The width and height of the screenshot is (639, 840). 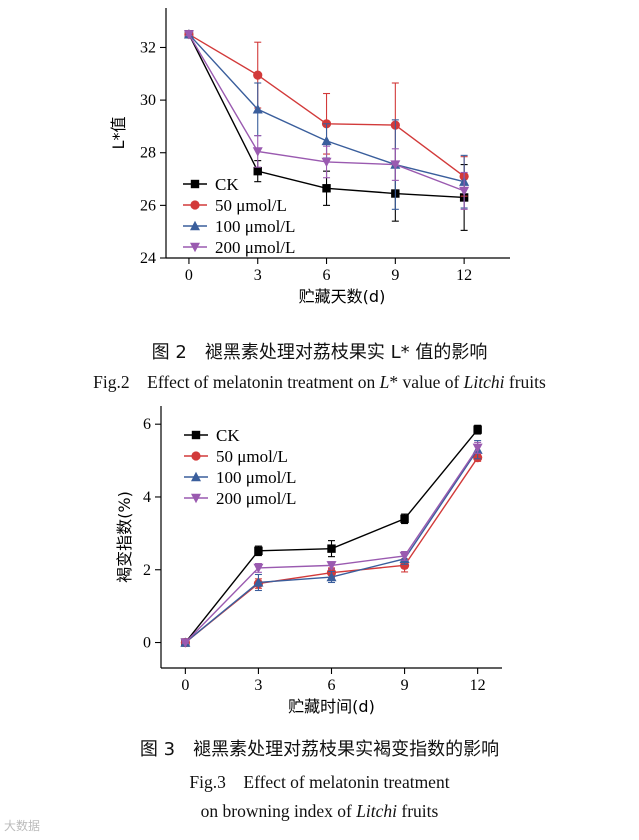 I want to click on fig3-caption-cn: 图 3 褪黑素处理对荔枝果实褐变指数的影响, so click(x=319, y=749).